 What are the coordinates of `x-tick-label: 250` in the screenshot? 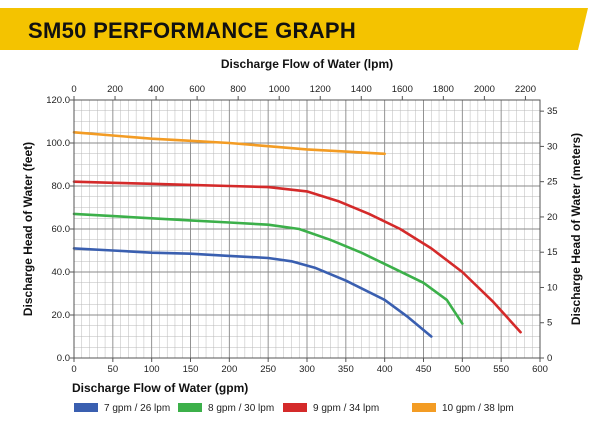 It's located at (268, 369).